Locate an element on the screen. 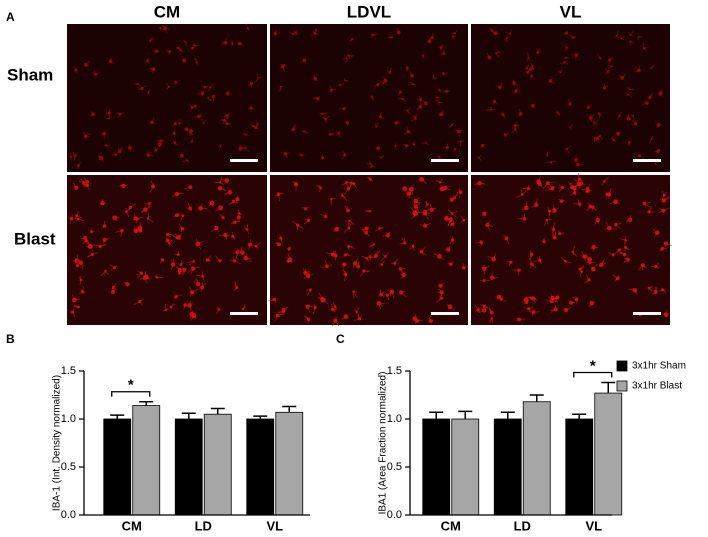 This screenshot has height=537, width=708. panel-label: A is located at coordinates (10, 17).